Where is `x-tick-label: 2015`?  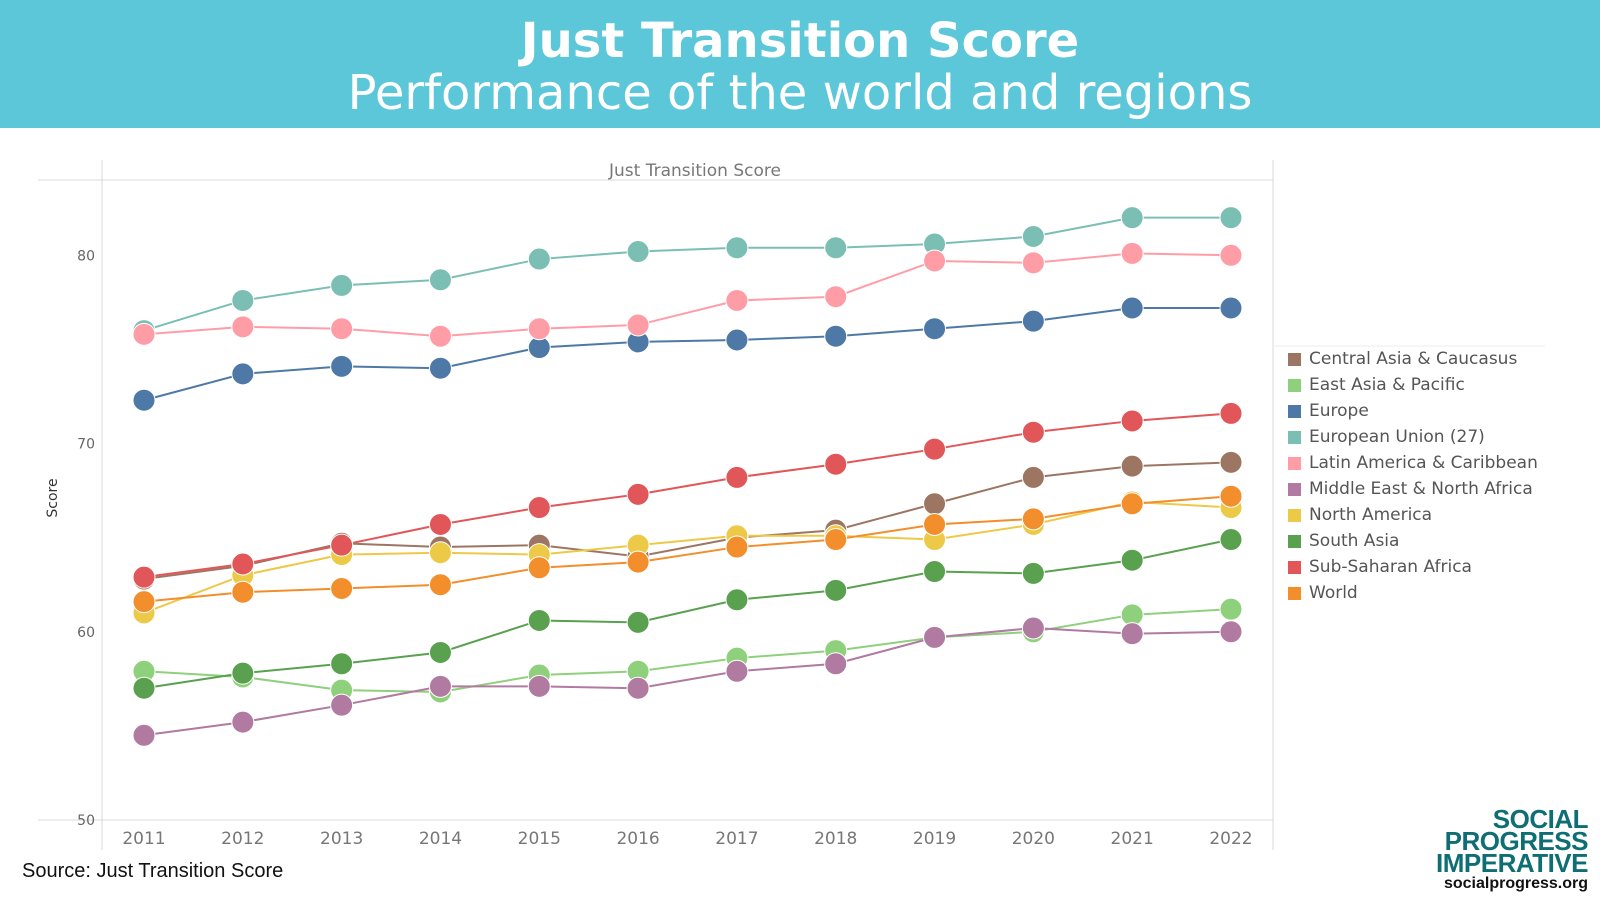 x-tick-label: 2015 is located at coordinates (539, 839).